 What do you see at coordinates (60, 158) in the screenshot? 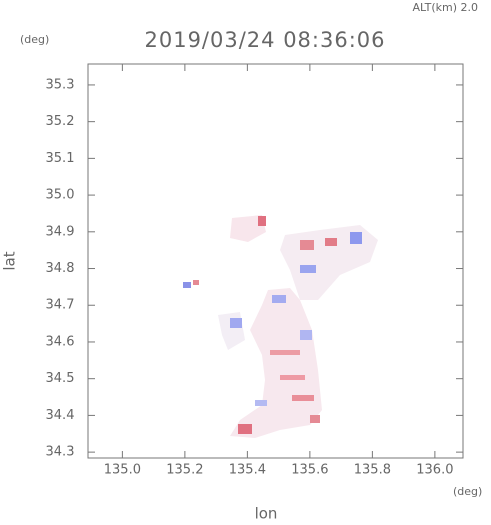
I see `y-tick-label: 35.1` at bounding box center [60, 158].